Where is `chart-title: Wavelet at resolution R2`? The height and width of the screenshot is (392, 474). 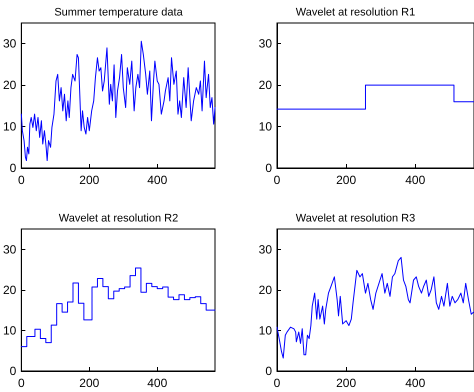
chart-title: Wavelet at resolution R2 is located at coordinates (118, 218).